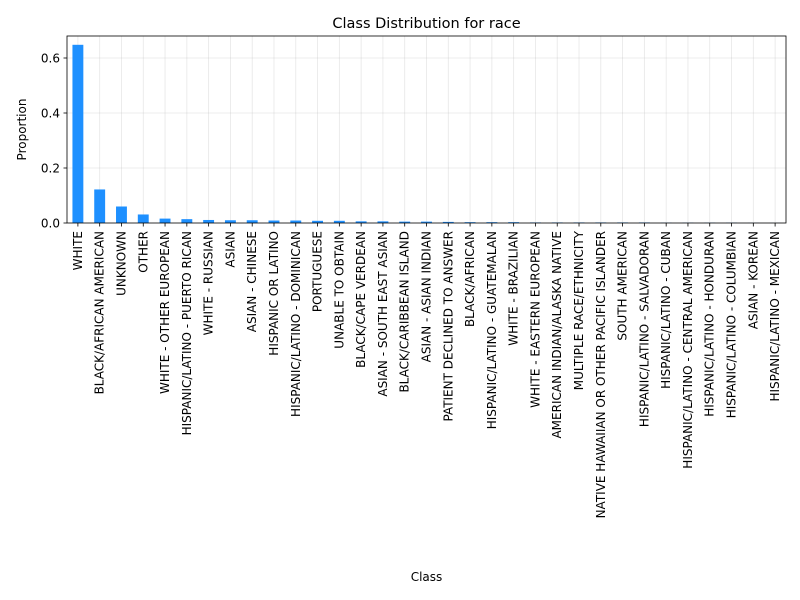 The height and width of the screenshot is (600, 800). Describe the element at coordinates (535, 319) in the screenshot. I see `x-tick-label: WHITE - EASTERN EUROPEAN` at that location.